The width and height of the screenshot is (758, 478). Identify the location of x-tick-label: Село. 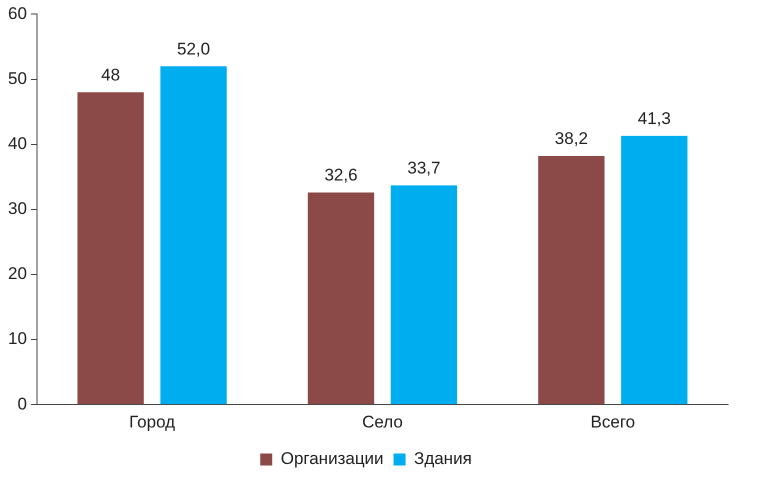
(382, 422).